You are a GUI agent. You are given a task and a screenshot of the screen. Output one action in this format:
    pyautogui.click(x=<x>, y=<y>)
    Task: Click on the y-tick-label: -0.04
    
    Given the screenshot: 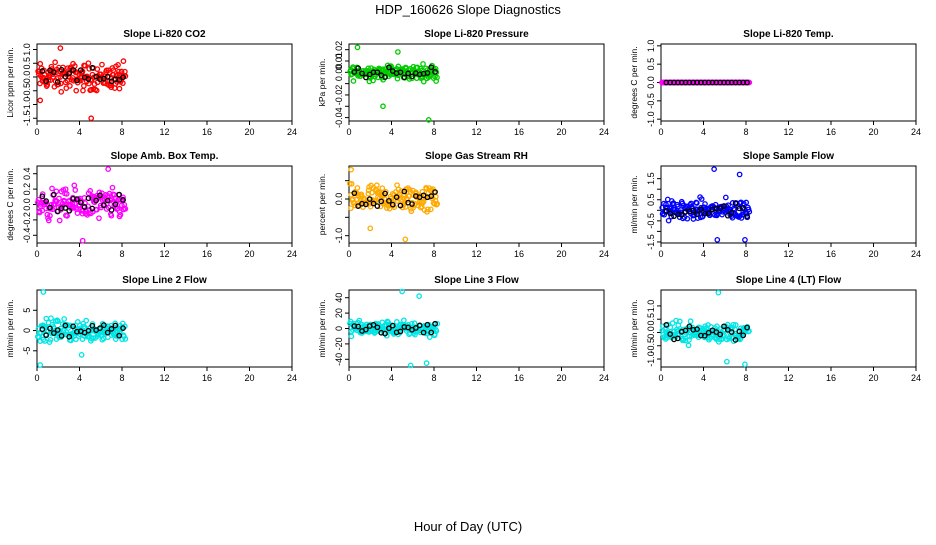 What is the action you would take?
    pyautogui.click(x=339, y=117)
    